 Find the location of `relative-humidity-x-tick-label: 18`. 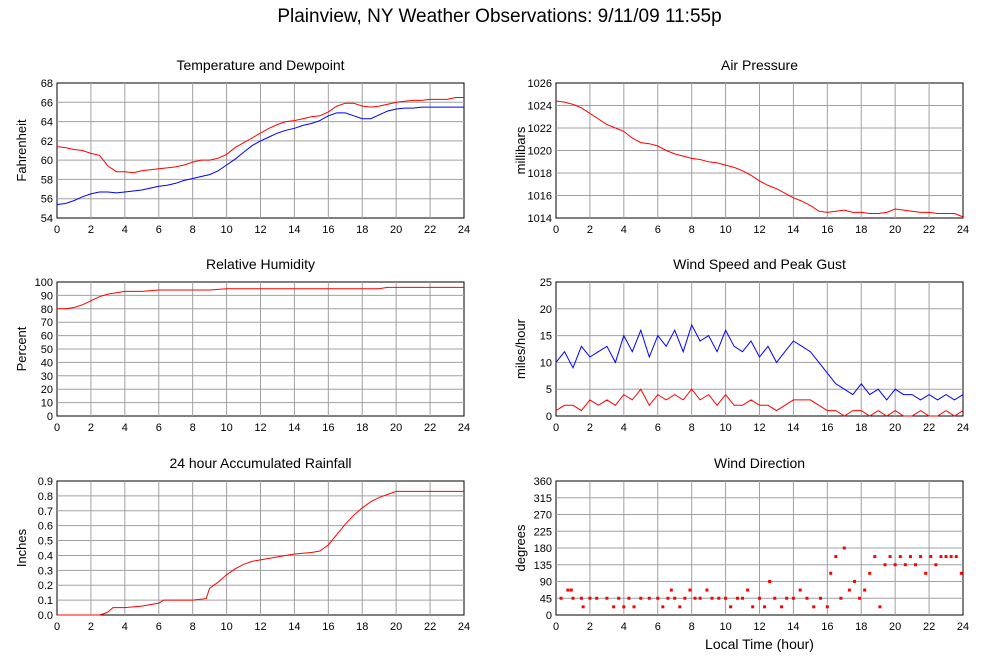

relative-humidity-x-tick-label: 18 is located at coordinates (362, 428).